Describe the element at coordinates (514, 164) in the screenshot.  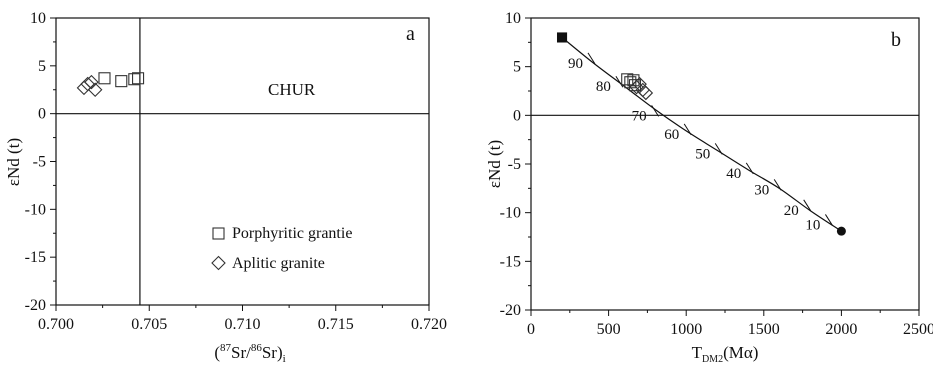
I see `b-y-tick-label: -5` at that location.